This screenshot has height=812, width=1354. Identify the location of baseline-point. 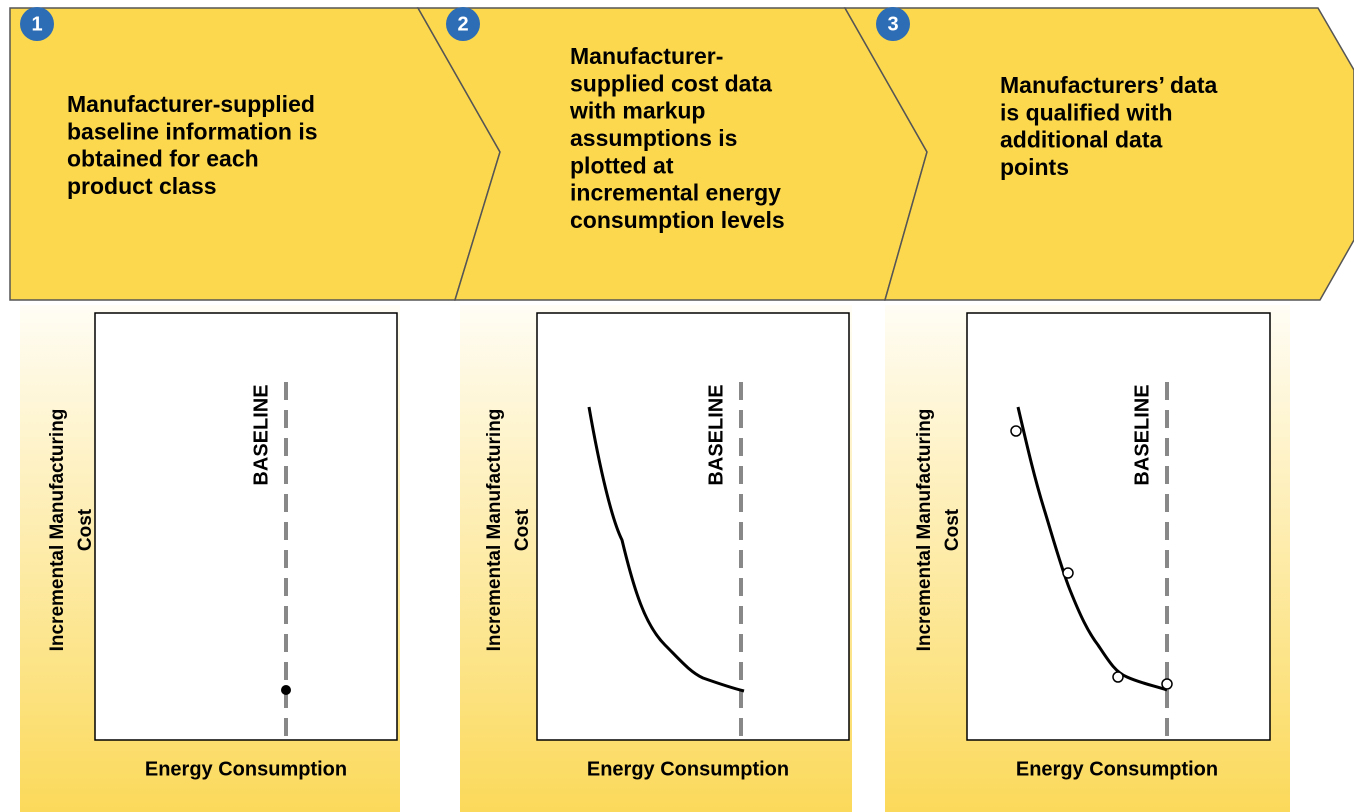
(286, 690).